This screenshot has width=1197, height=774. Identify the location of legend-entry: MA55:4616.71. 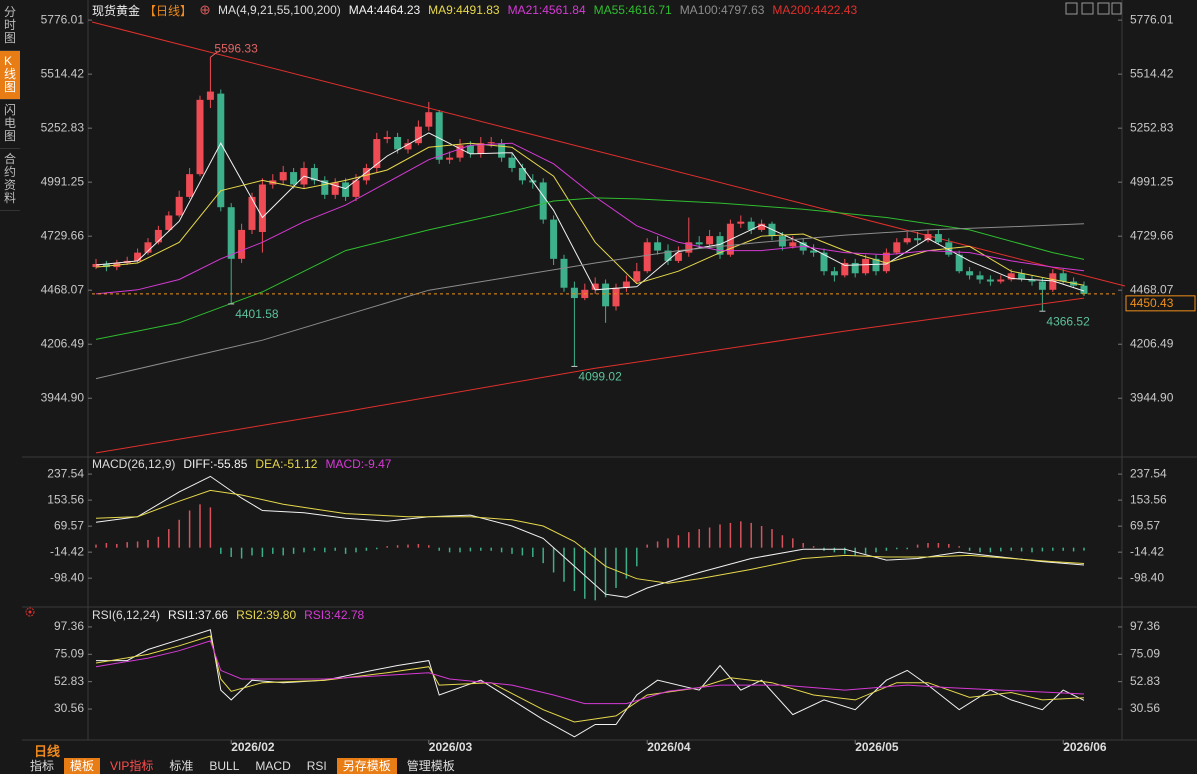
(632, 10).